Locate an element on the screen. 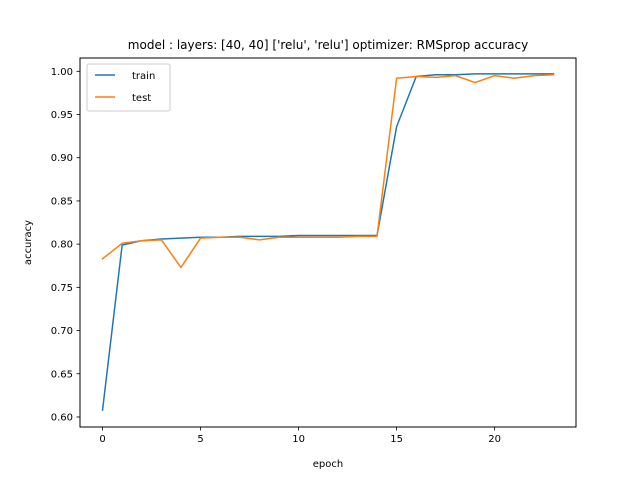  legend-box is located at coordinates (128, 87).